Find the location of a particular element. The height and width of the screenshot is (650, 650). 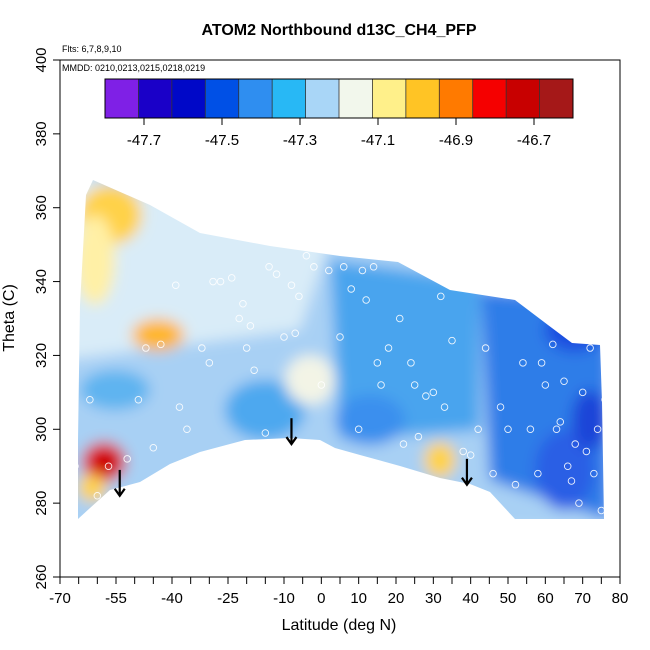

x-axis-label: Latitude (deg N) is located at coordinates (339, 625).